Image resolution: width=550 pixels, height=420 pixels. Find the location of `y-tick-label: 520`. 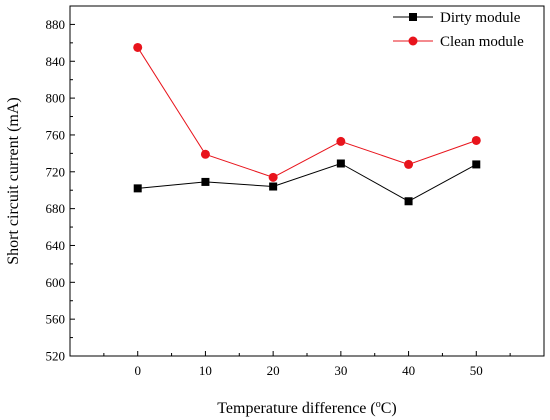

y-tick-label: 520 is located at coordinates (56, 356).